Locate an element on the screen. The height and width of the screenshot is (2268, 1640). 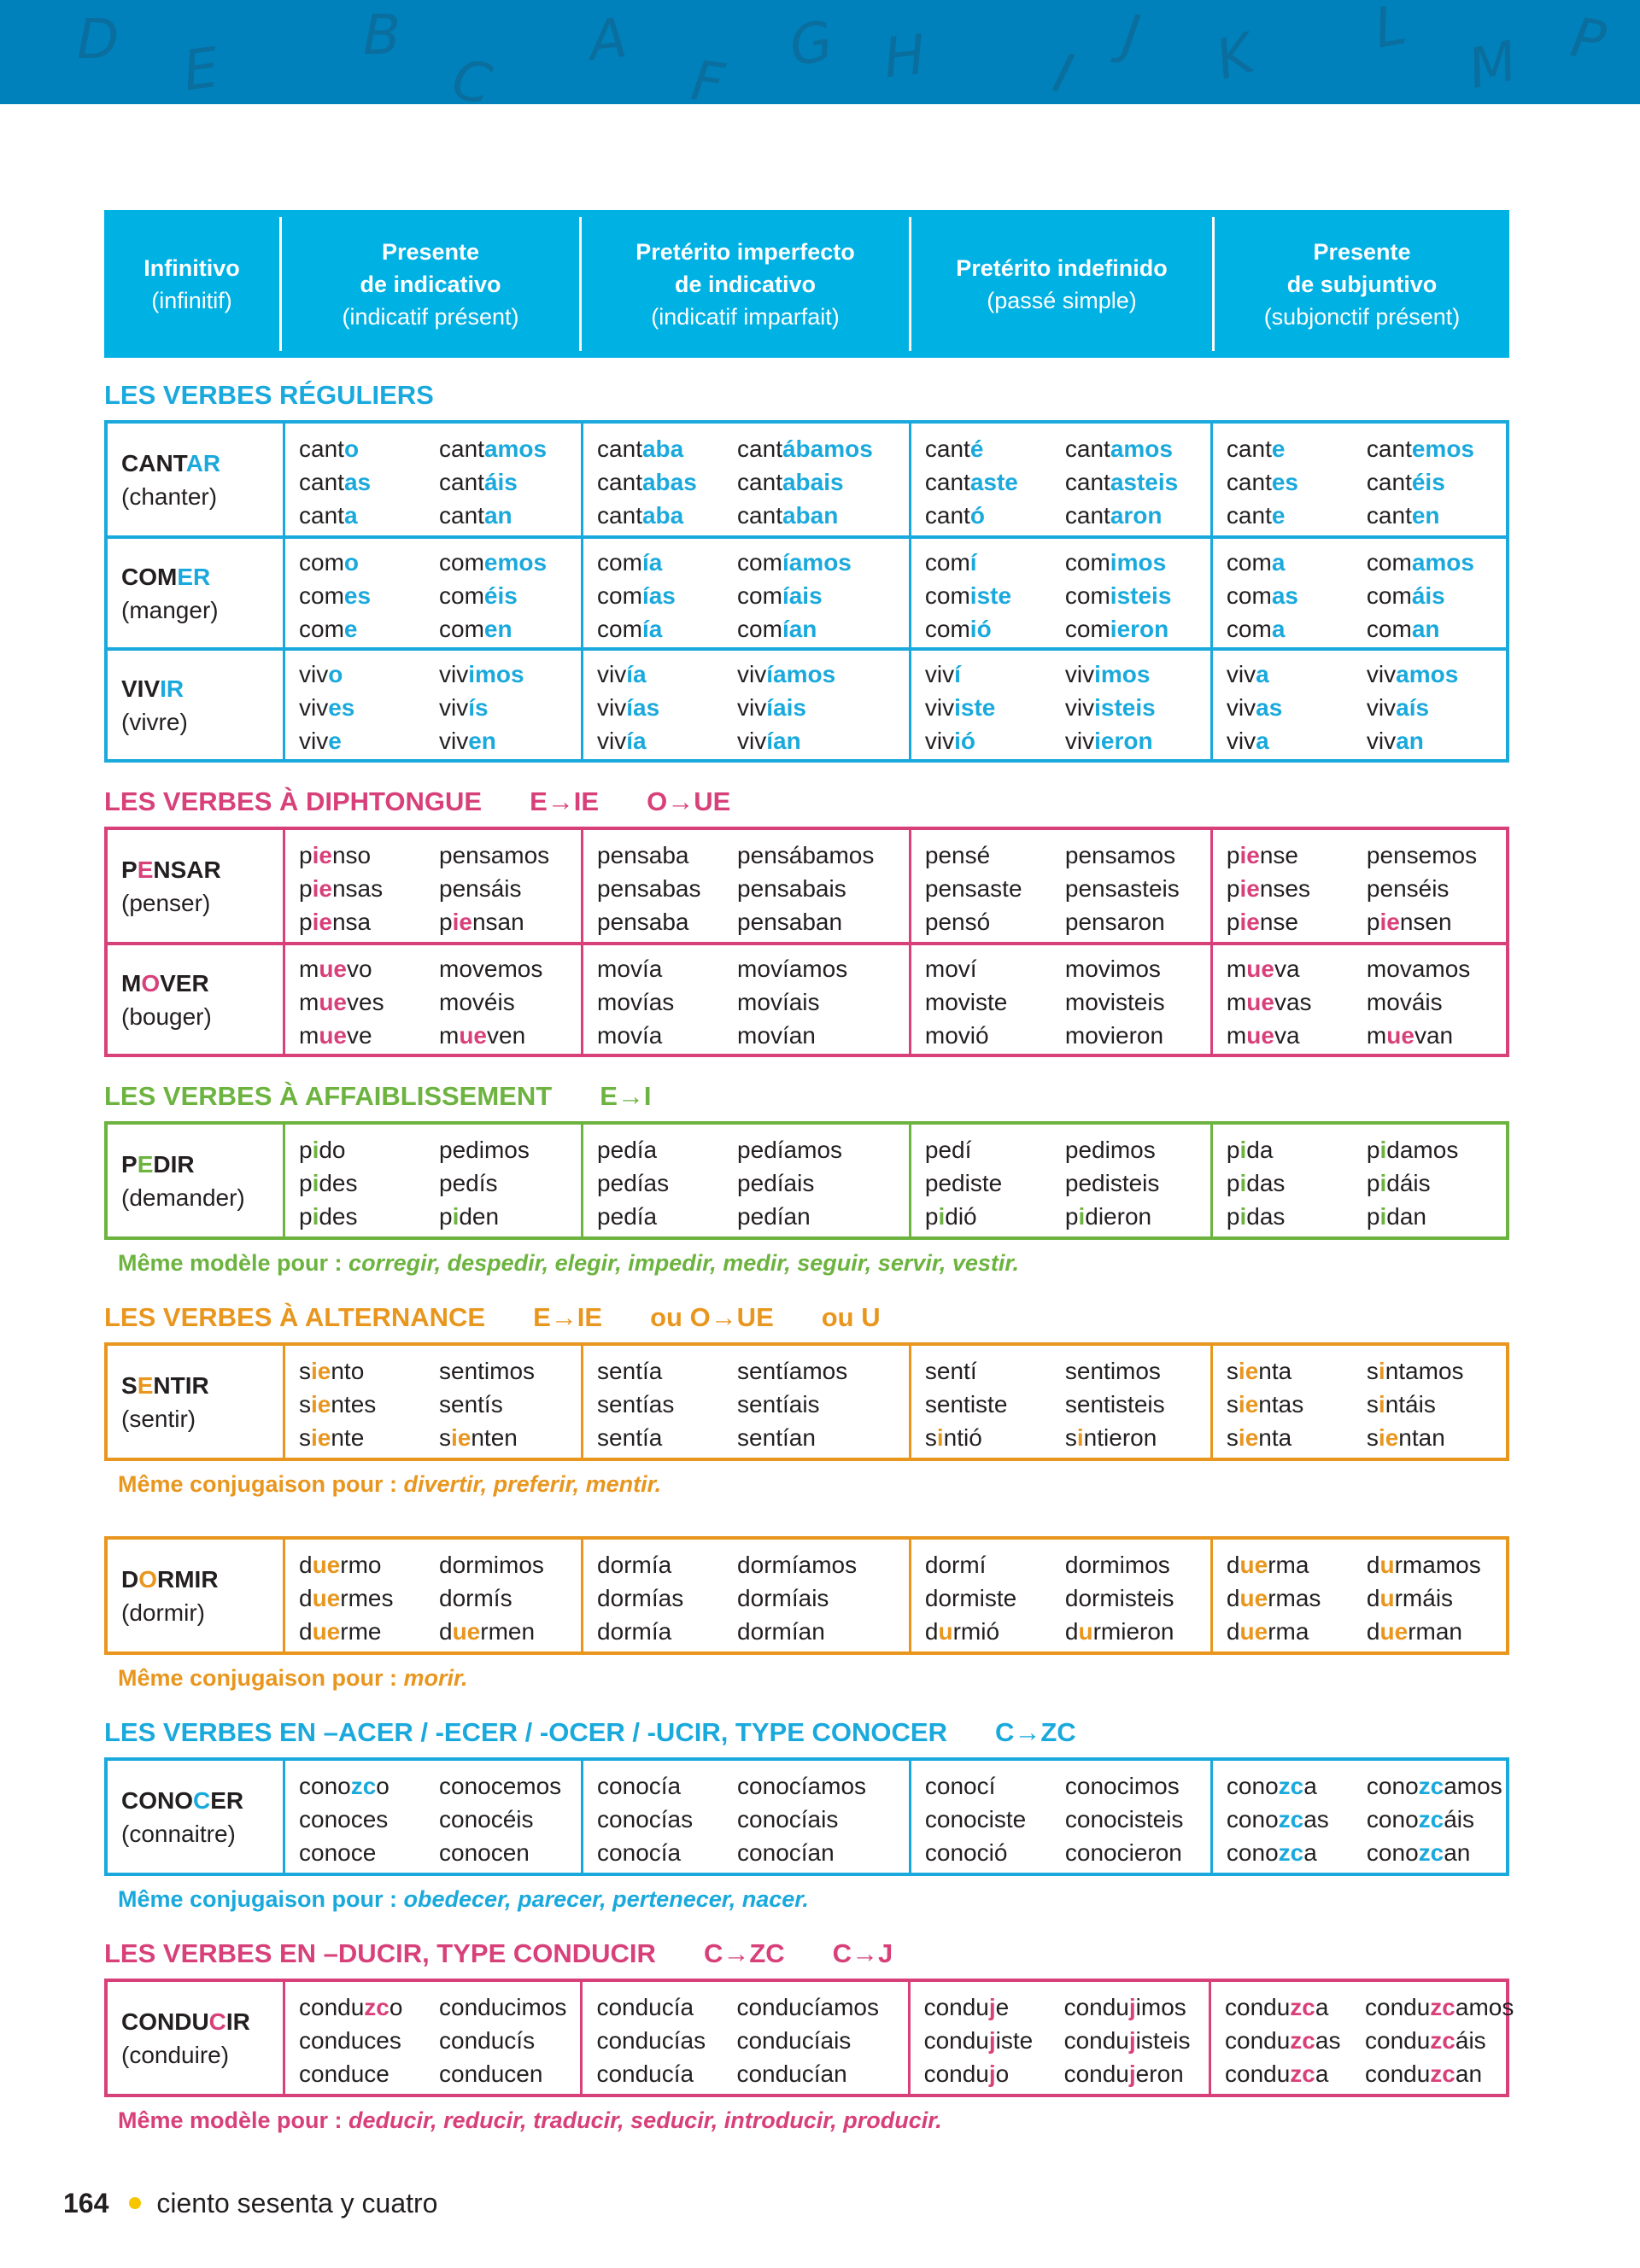
conjugated-form: vivaís is located at coordinates (1436, 707).